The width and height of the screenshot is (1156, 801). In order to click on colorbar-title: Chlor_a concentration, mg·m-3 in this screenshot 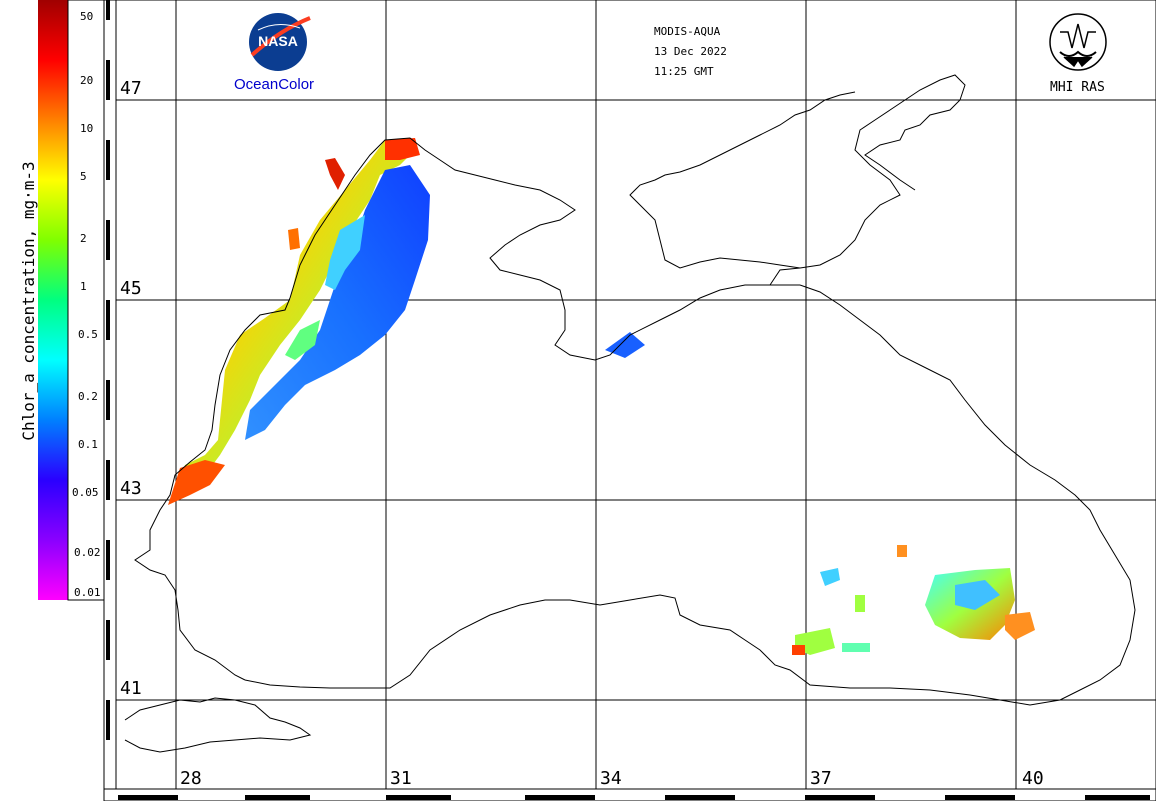, I will do `click(28, 301)`.